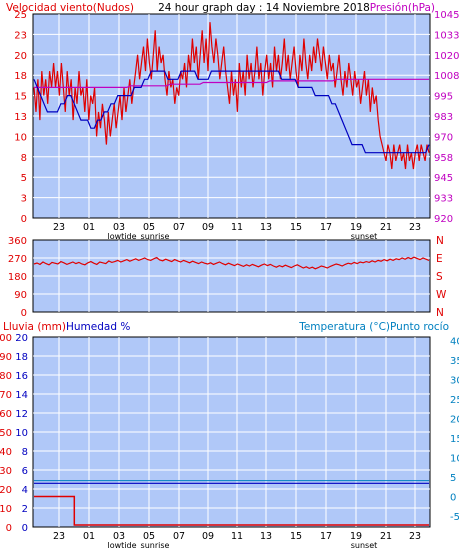 This screenshot has height=552, width=459. Describe the element at coordinates (386, 536) in the screenshot. I see `rain-x-tick-label: 21` at that location.